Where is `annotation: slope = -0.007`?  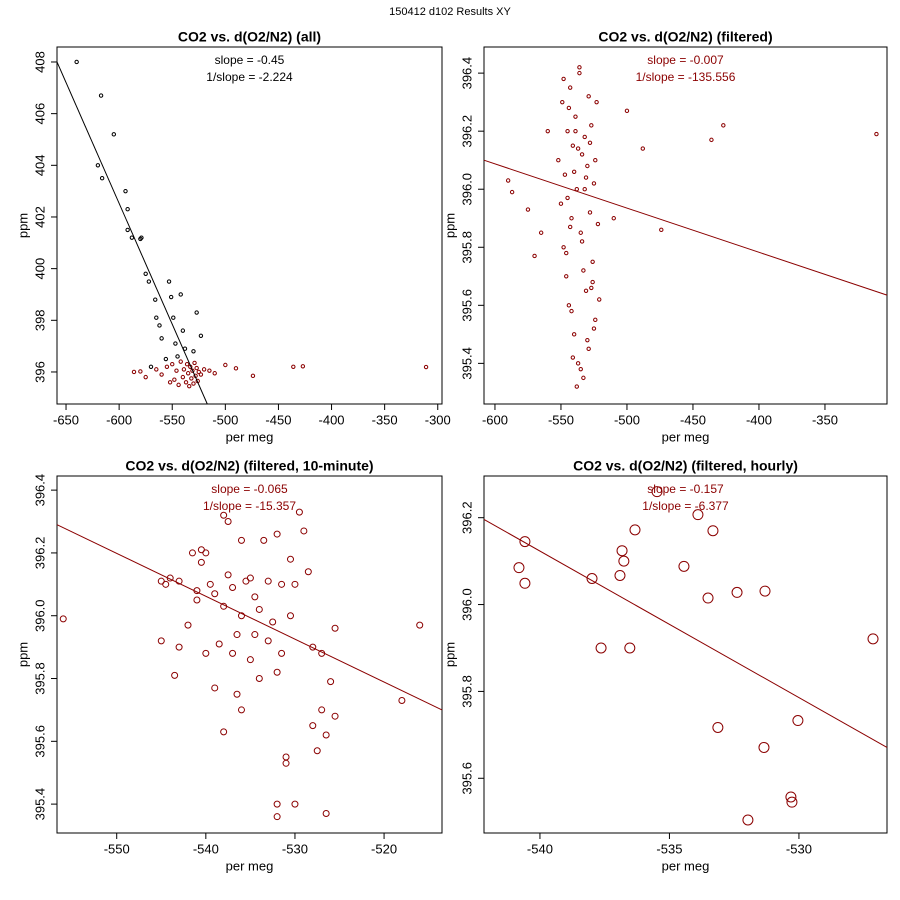
annotation: slope = -0.007 is located at coordinates (685, 60).